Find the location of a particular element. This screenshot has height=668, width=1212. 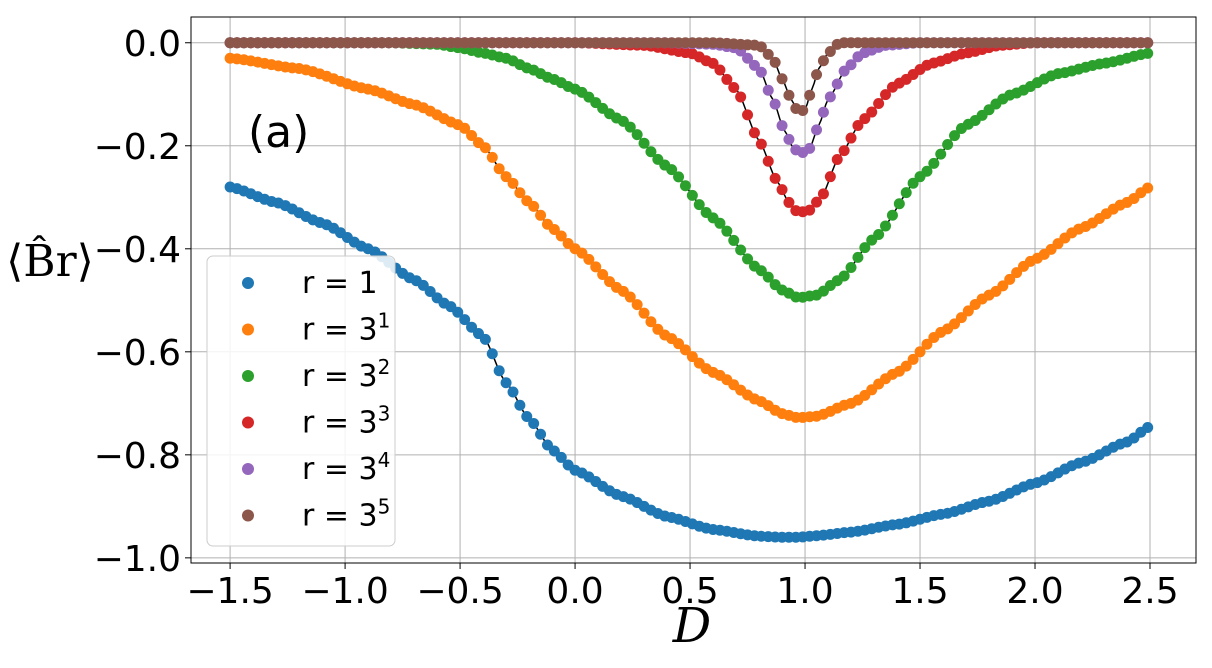

x-axis-label: D is located at coordinates (691, 626).